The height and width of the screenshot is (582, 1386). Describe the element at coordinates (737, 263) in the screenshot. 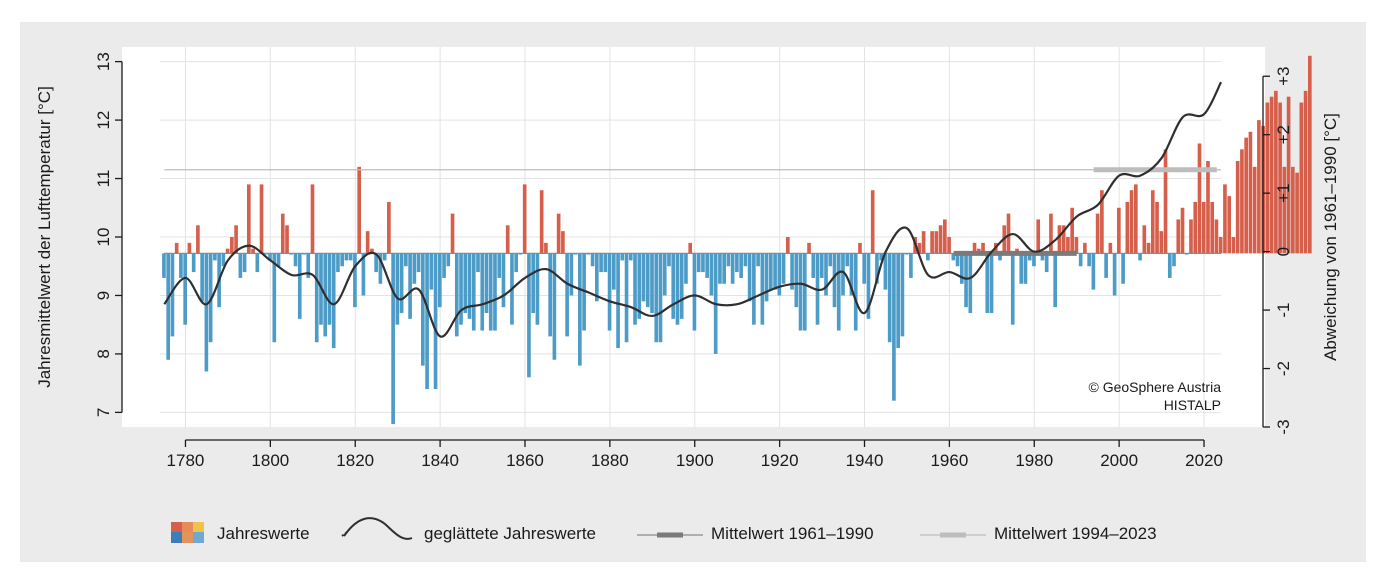

I see `bar-1910` at that location.